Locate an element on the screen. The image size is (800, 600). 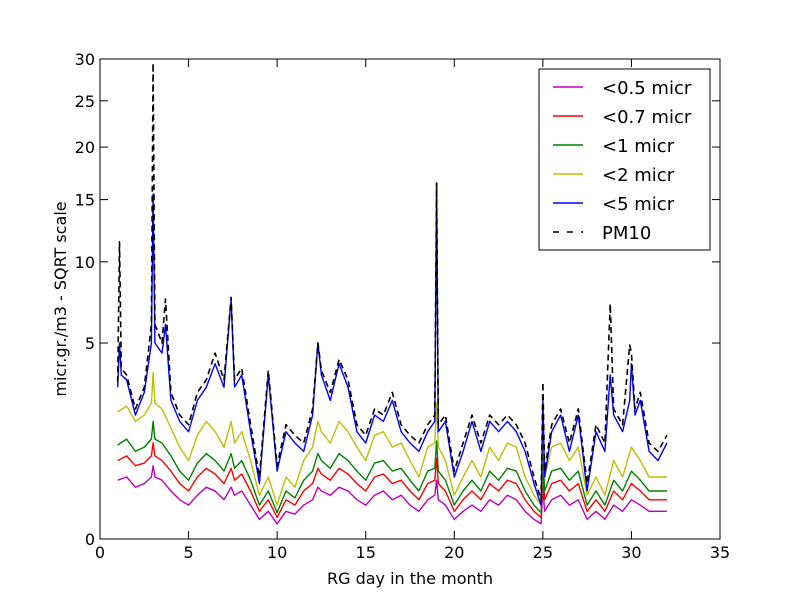
y-tick-label: 15 is located at coordinates (85, 200).